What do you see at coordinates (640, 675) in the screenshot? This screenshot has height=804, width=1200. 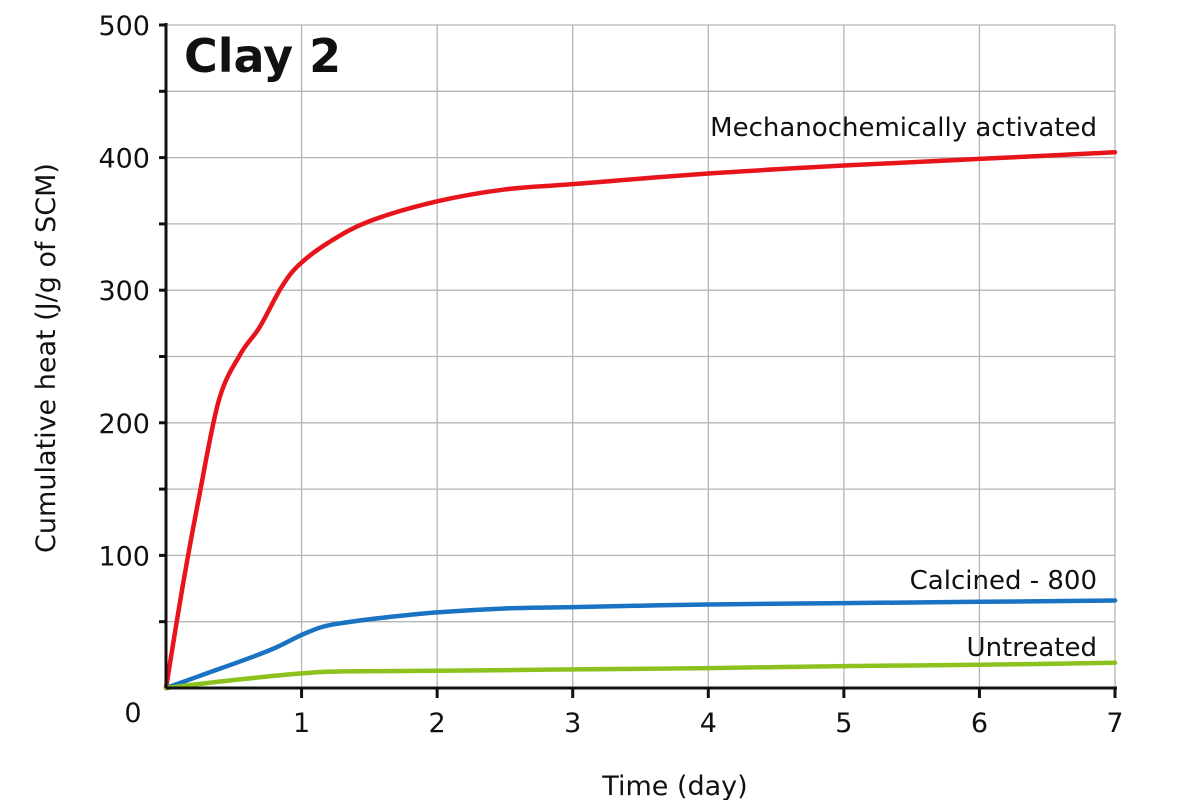 I see `series-line-untreated` at bounding box center [640, 675].